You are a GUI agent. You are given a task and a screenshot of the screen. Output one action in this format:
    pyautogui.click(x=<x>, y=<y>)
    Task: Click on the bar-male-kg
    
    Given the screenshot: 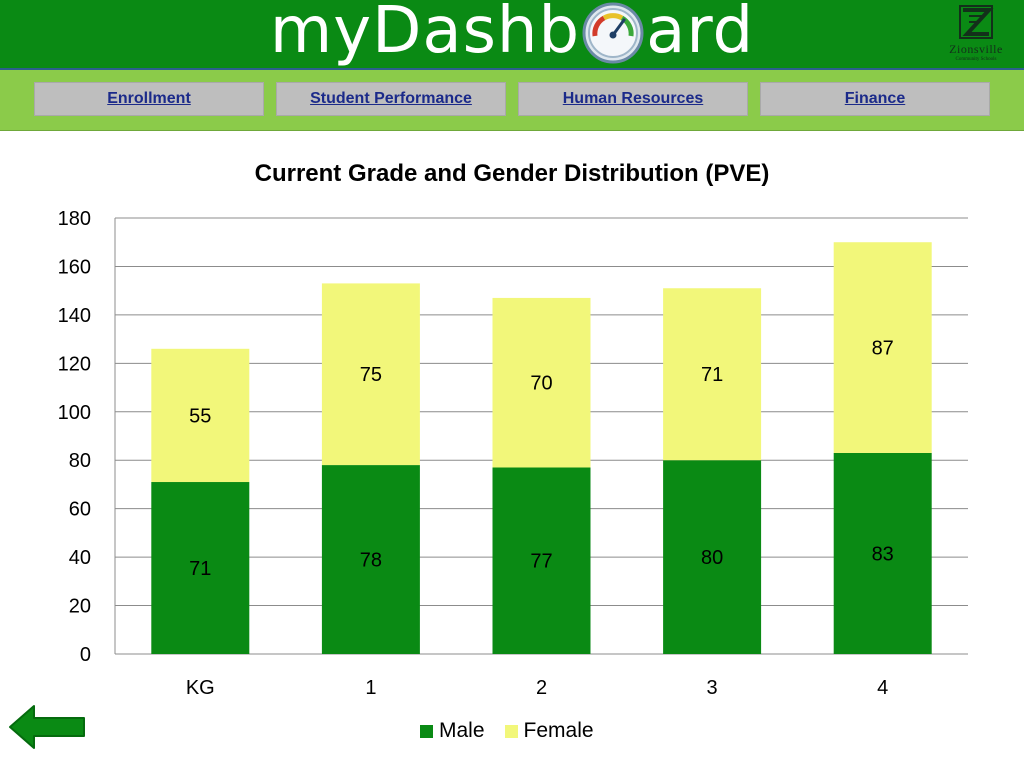 What is the action you would take?
    pyautogui.click(x=200, y=568)
    